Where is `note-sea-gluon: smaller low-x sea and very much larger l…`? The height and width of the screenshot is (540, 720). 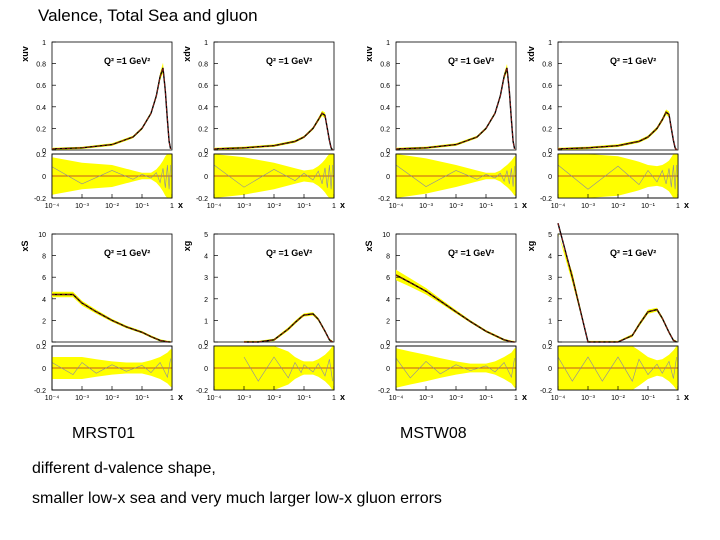
note-sea-gluon: smaller low-x sea and very much larger l… is located at coordinates (237, 498).